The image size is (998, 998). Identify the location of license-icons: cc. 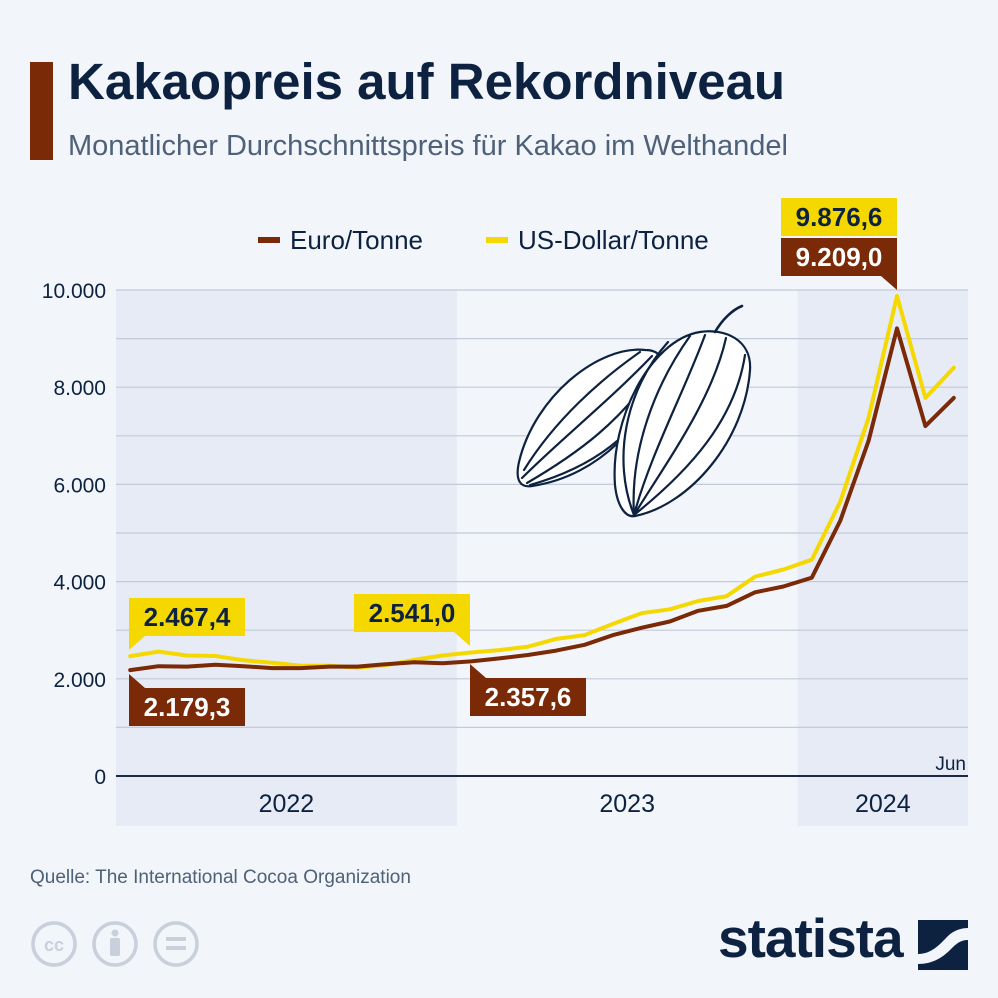
(115, 944).